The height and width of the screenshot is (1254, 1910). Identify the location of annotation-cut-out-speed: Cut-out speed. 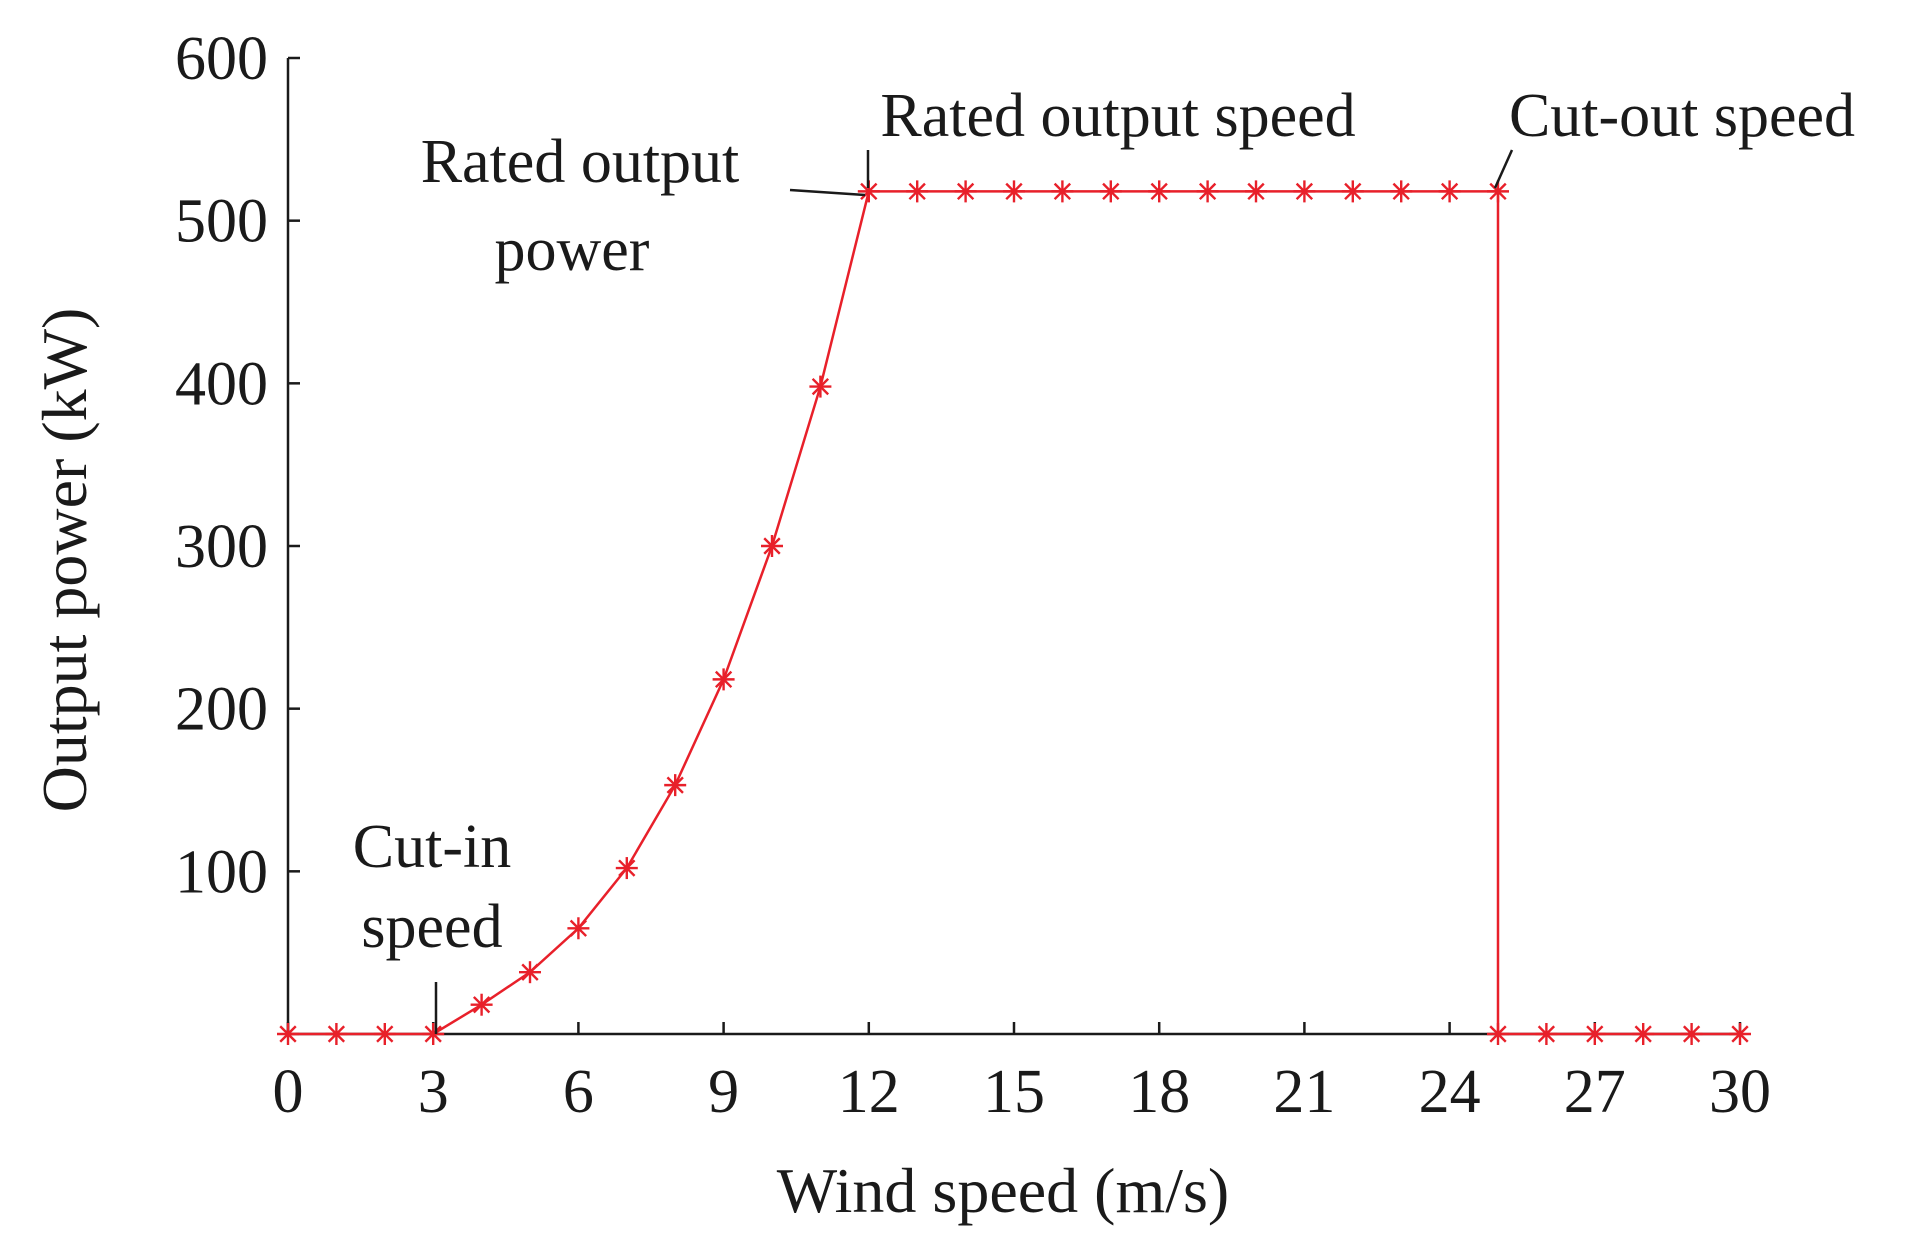
(1674, 135).